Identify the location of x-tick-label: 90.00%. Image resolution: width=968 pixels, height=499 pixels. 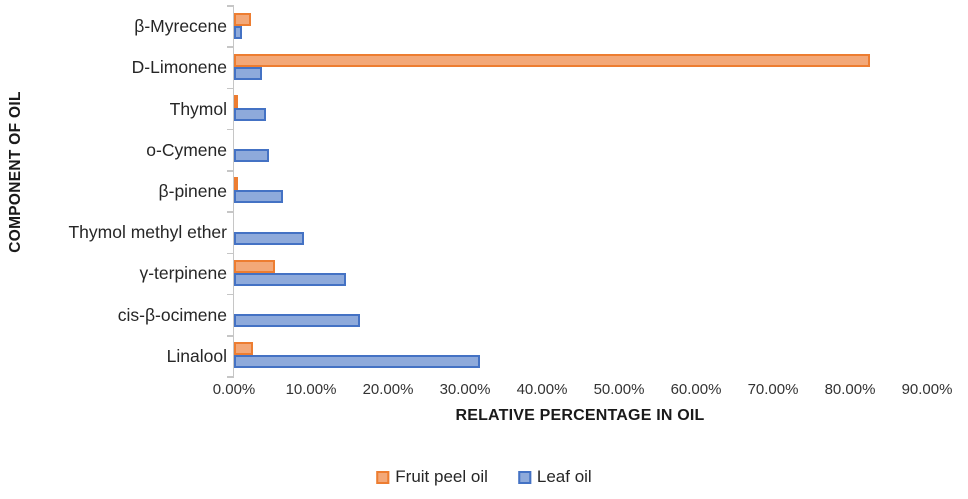
(927, 389).